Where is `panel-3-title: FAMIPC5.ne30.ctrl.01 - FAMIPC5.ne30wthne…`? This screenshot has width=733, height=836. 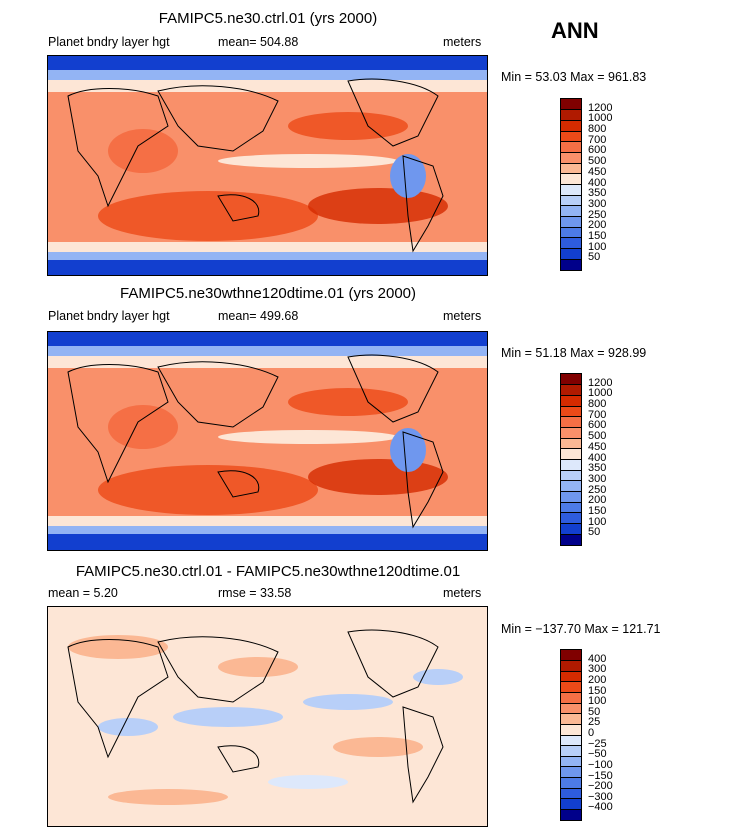
panel-3-title: FAMIPC5.ne30.ctrl.01 - FAMIPC5.ne30wthne… is located at coordinates (268, 571).